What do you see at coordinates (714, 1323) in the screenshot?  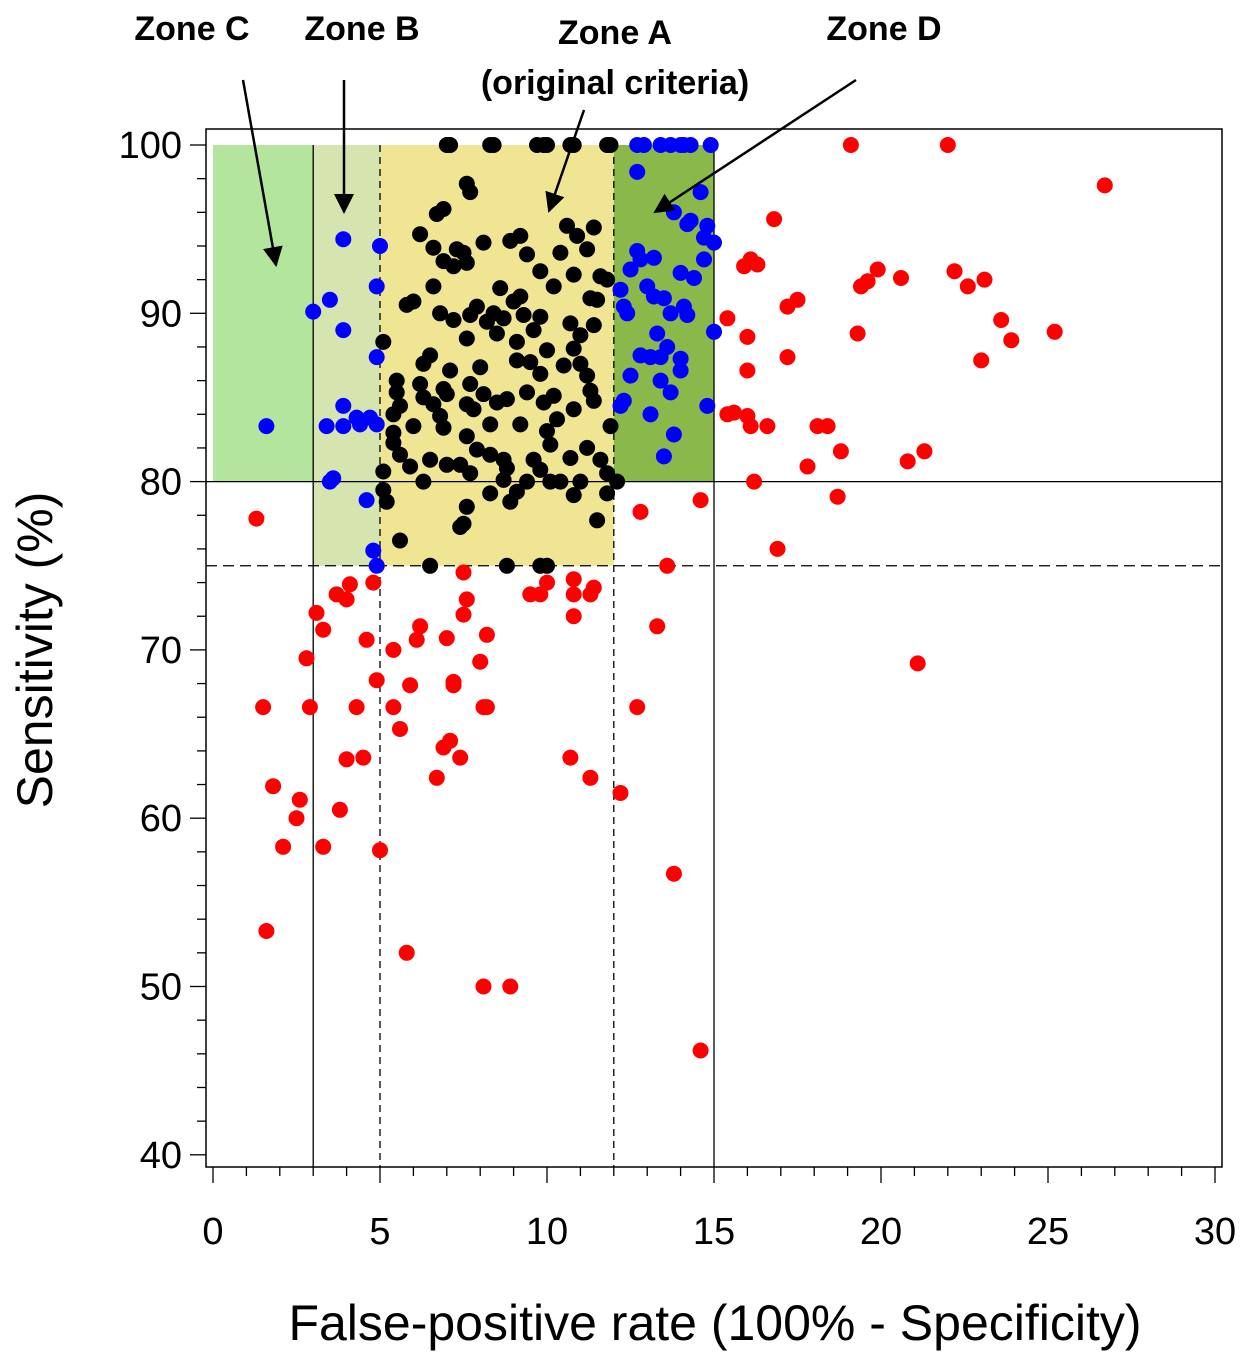 I see `x-axis-title: False-positive rate (100% - Specificity)` at bounding box center [714, 1323].